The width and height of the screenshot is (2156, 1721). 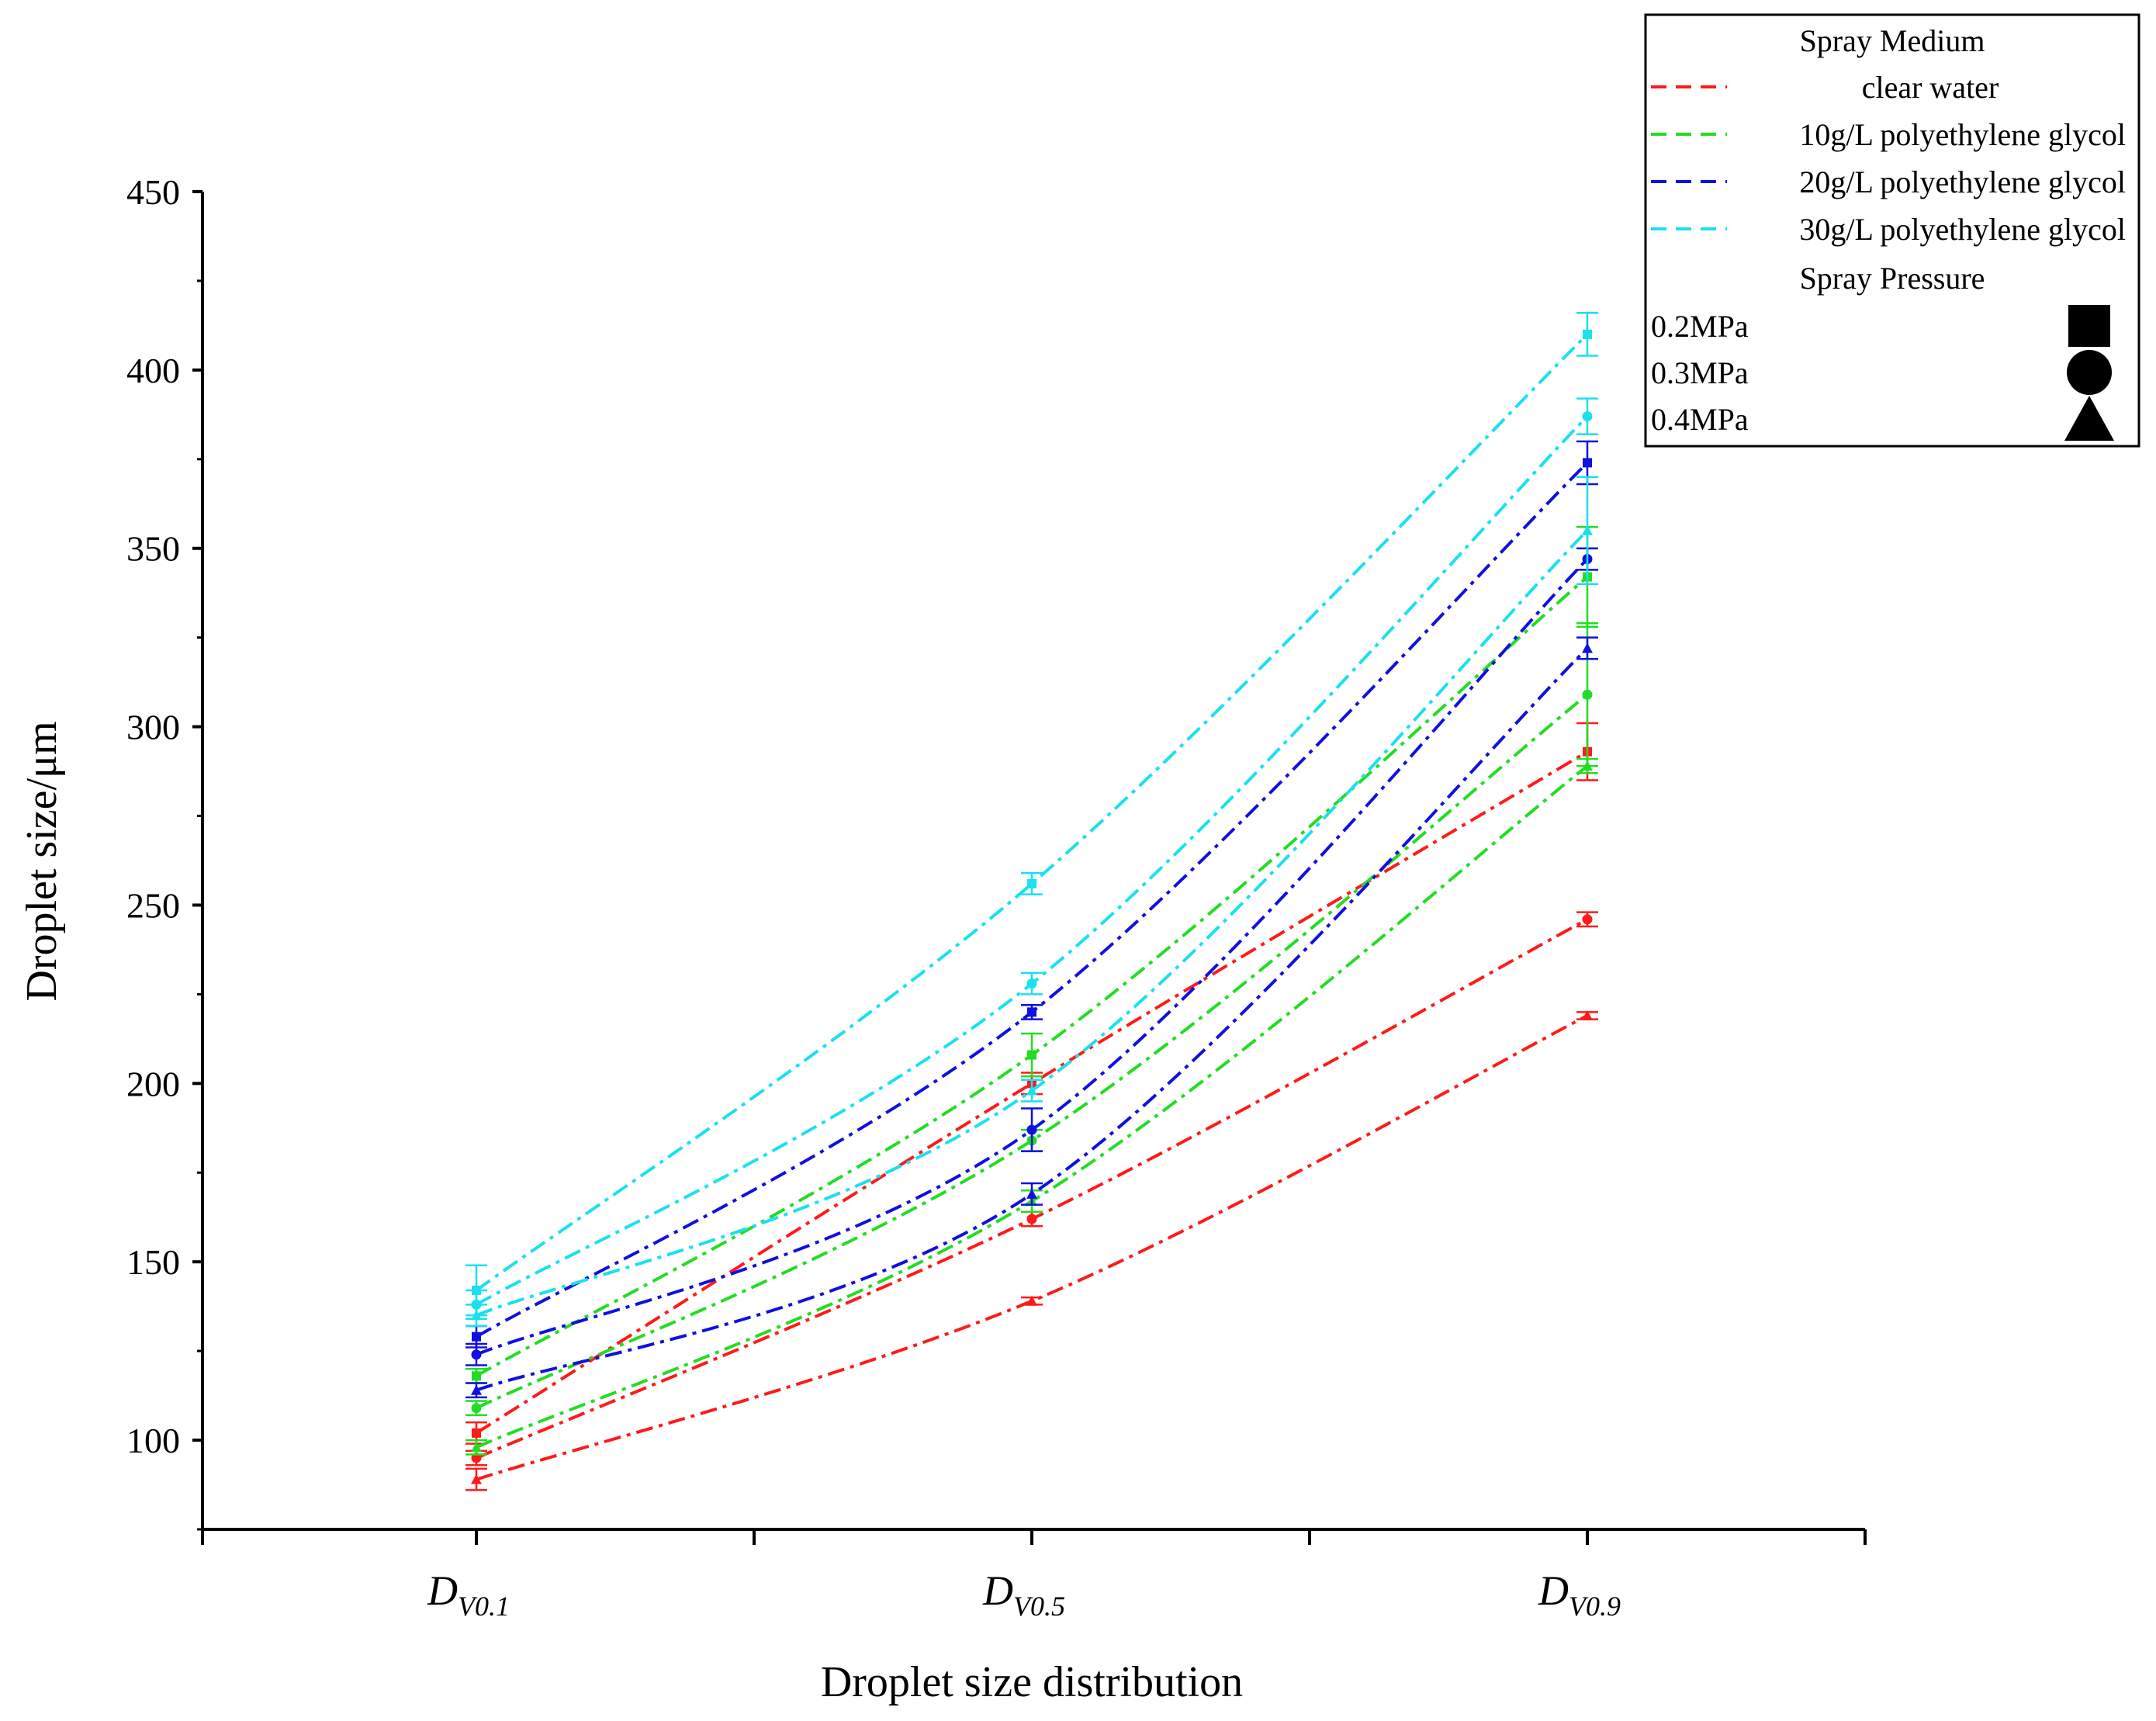 I want to click on legend-box, so click(x=1892, y=230).